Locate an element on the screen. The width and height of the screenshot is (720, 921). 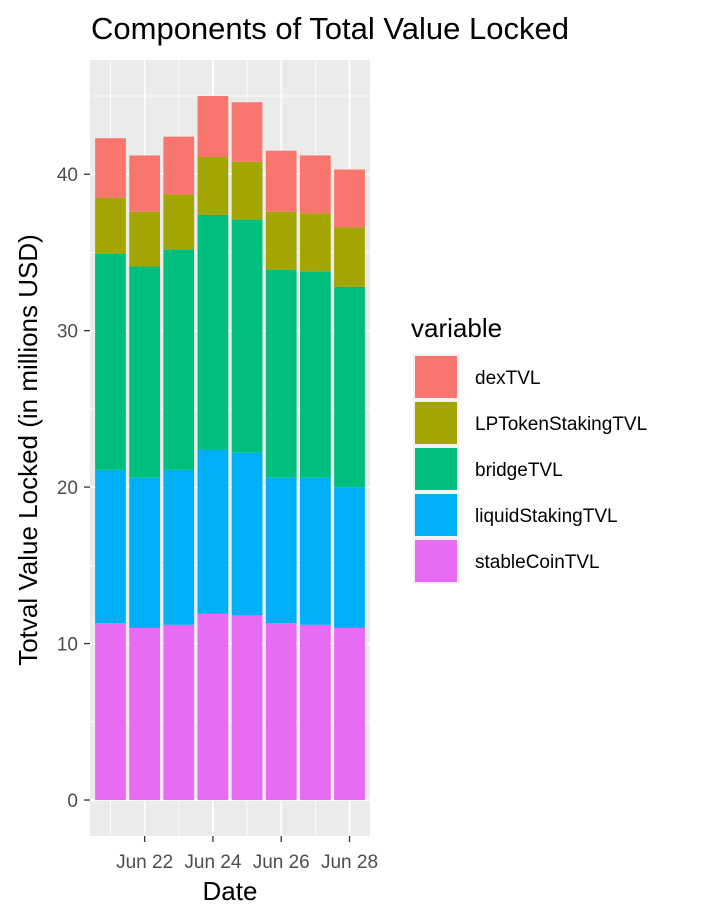
x-tick-label: Jun 28 is located at coordinates (349, 862).